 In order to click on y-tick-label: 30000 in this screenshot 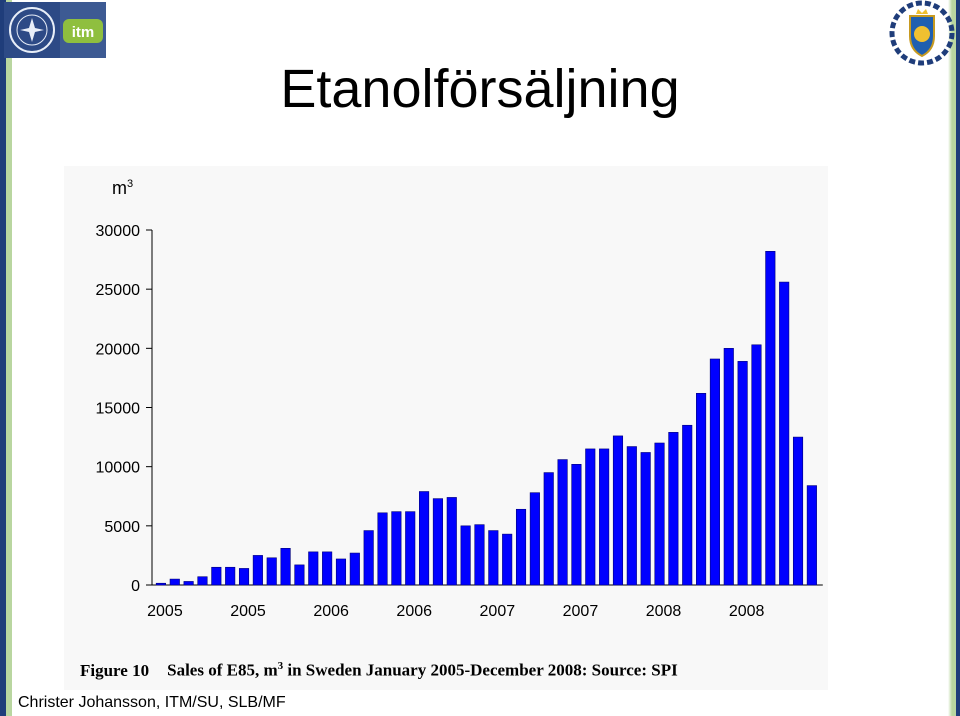, I will do `click(118, 231)`.